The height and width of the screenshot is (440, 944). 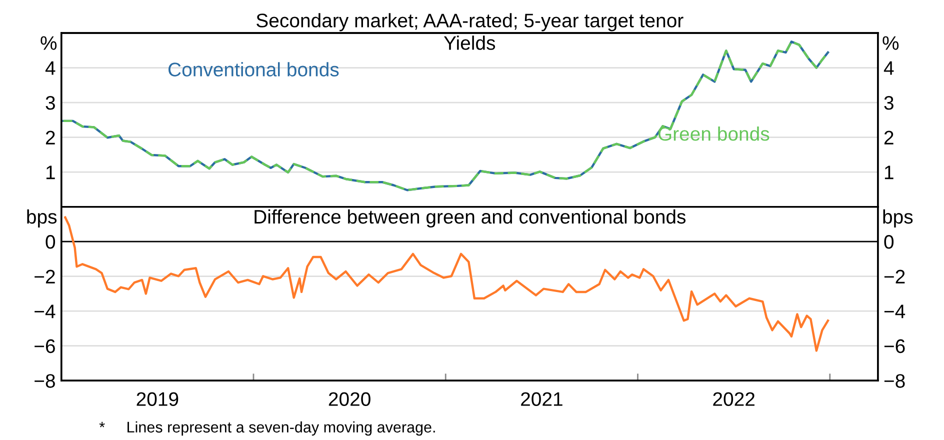 What do you see at coordinates (50, 68) in the screenshot?
I see `y-tick-label: 4` at bounding box center [50, 68].